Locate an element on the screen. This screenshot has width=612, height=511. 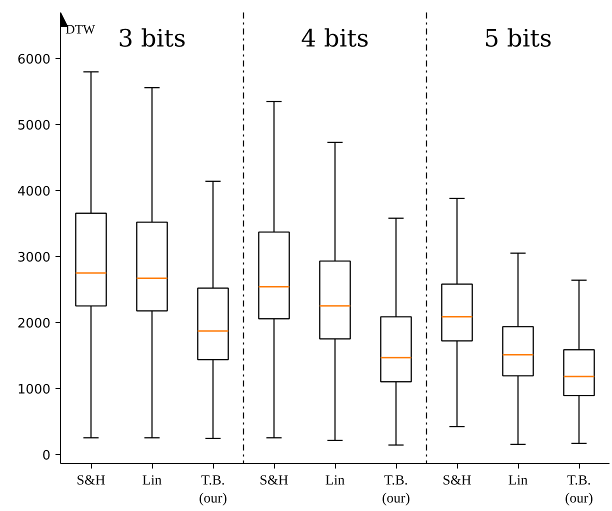
annotation: 3 bits is located at coordinates (152, 38).